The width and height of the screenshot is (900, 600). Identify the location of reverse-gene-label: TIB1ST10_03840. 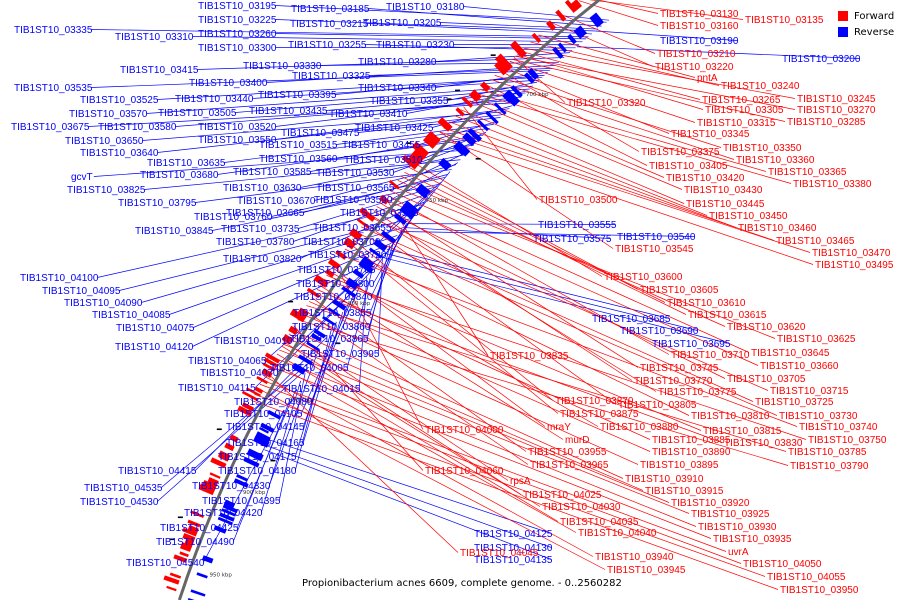
(333, 297).